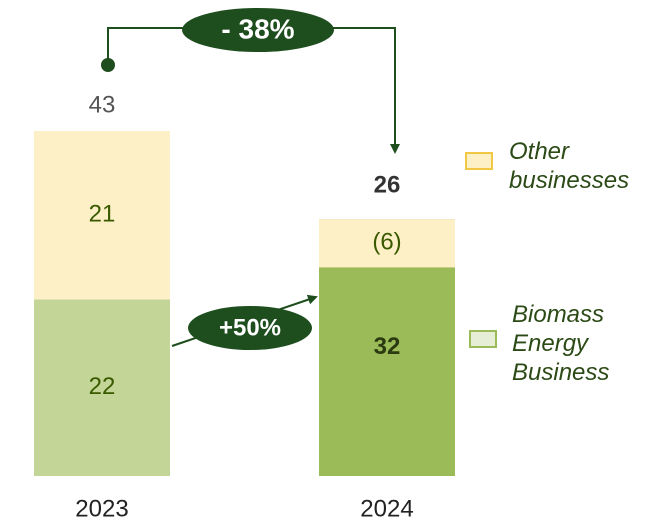  Describe the element at coordinates (387, 346) in the screenshot. I see `data-label: 32` at that location.